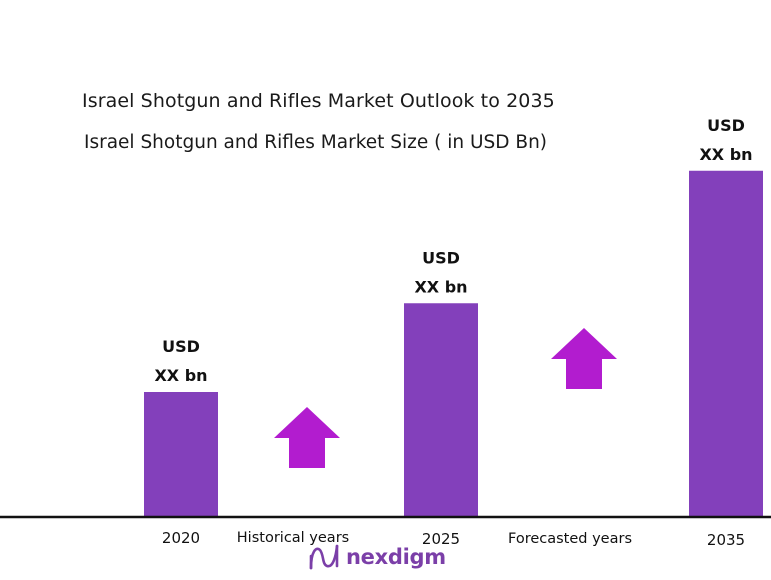  I want to click on arrows-layer, so click(445, 398).